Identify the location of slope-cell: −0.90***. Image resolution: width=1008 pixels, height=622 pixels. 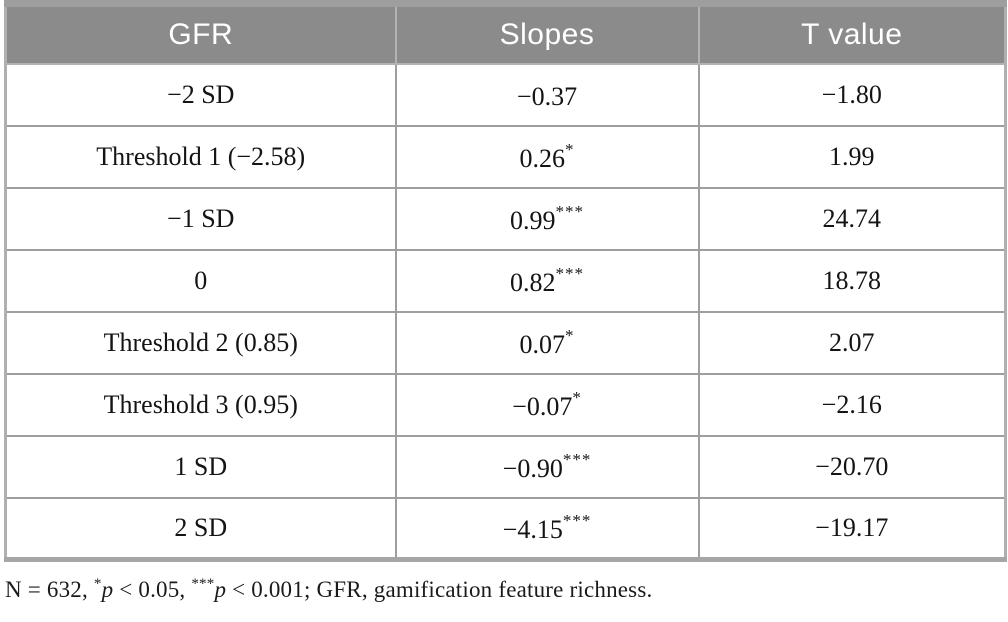
(547, 466).